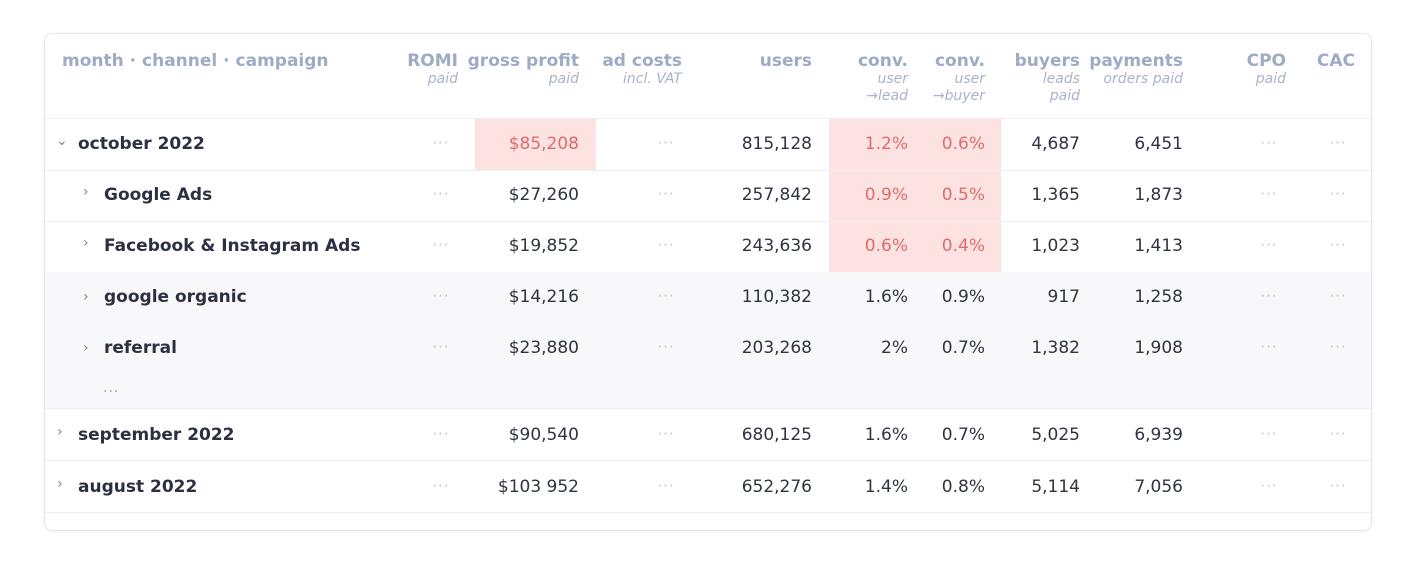 This screenshot has height=569, width=1412. I want to click on row-label: Facebook & Instagram Ads, so click(232, 246).